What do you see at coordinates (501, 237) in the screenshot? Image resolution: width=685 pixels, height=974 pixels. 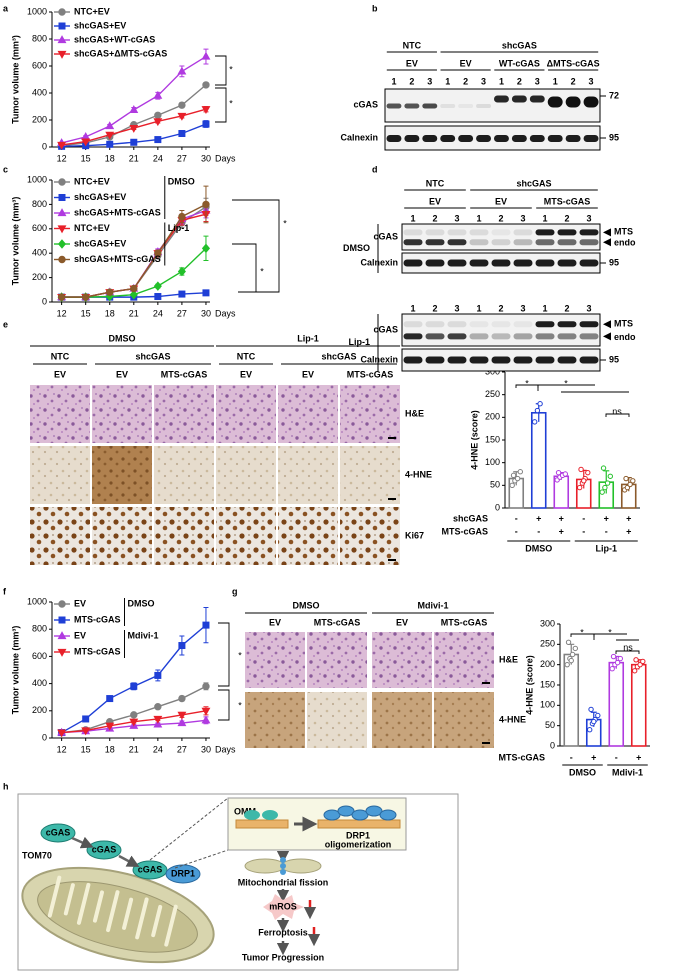 I see `blot-frame` at bounding box center [501, 237].